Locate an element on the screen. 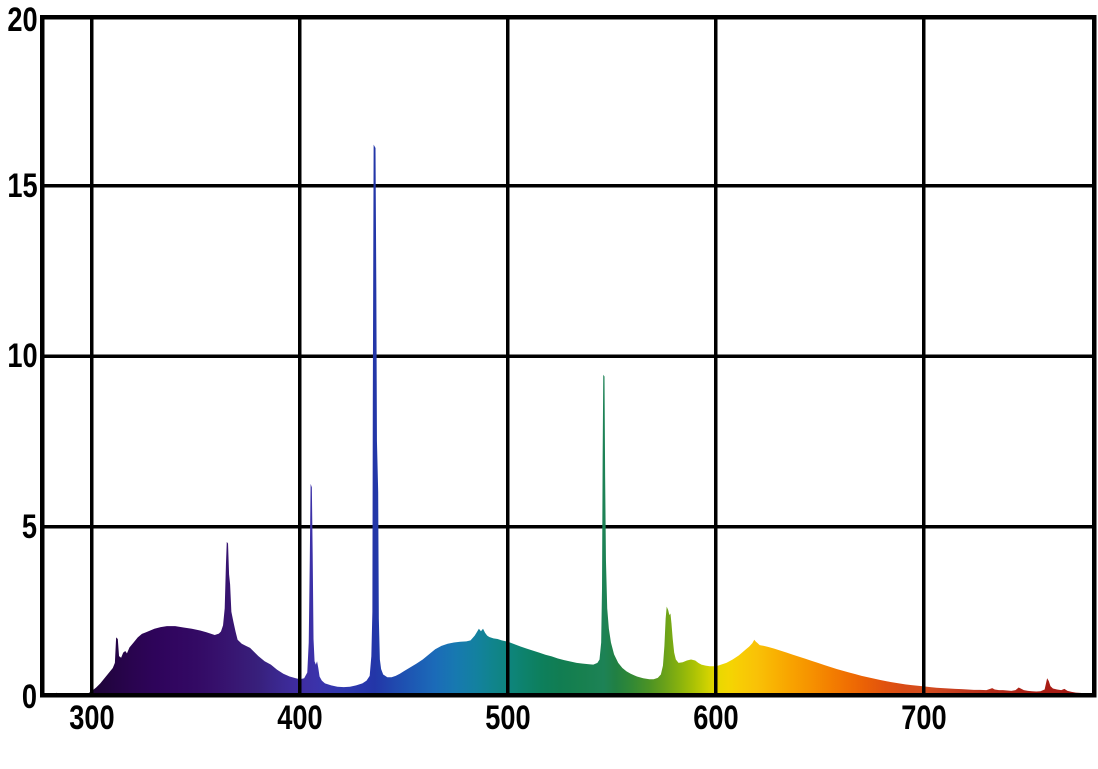 The height and width of the screenshot is (769, 1098). x-tick-label: 600 is located at coordinates (716, 718).